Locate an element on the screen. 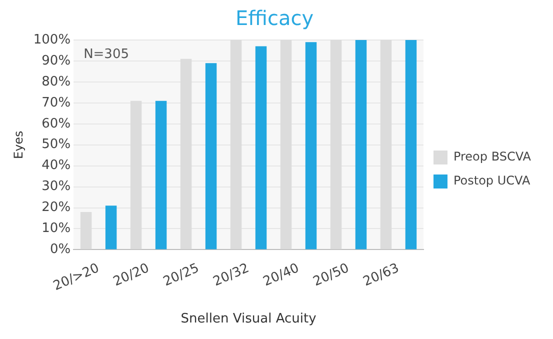 Image resolution: width=553 pixels, height=339 pixels. x-tick-label: 20/50 is located at coordinates (331, 275).